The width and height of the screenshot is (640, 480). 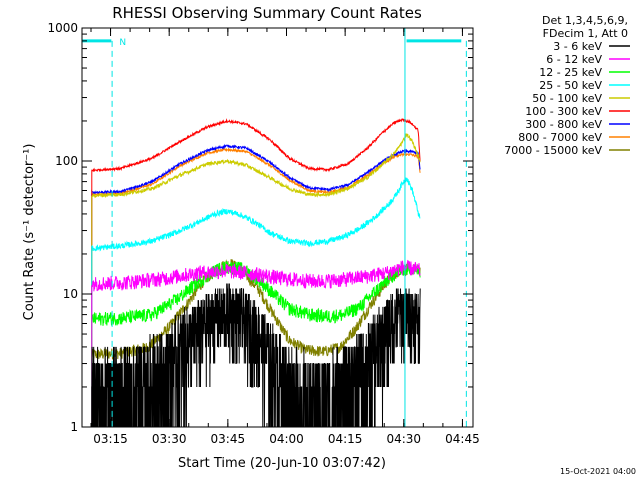 I want to click on legend-entry-label: 800 - 7000 keV, so click(x=560, y=137).